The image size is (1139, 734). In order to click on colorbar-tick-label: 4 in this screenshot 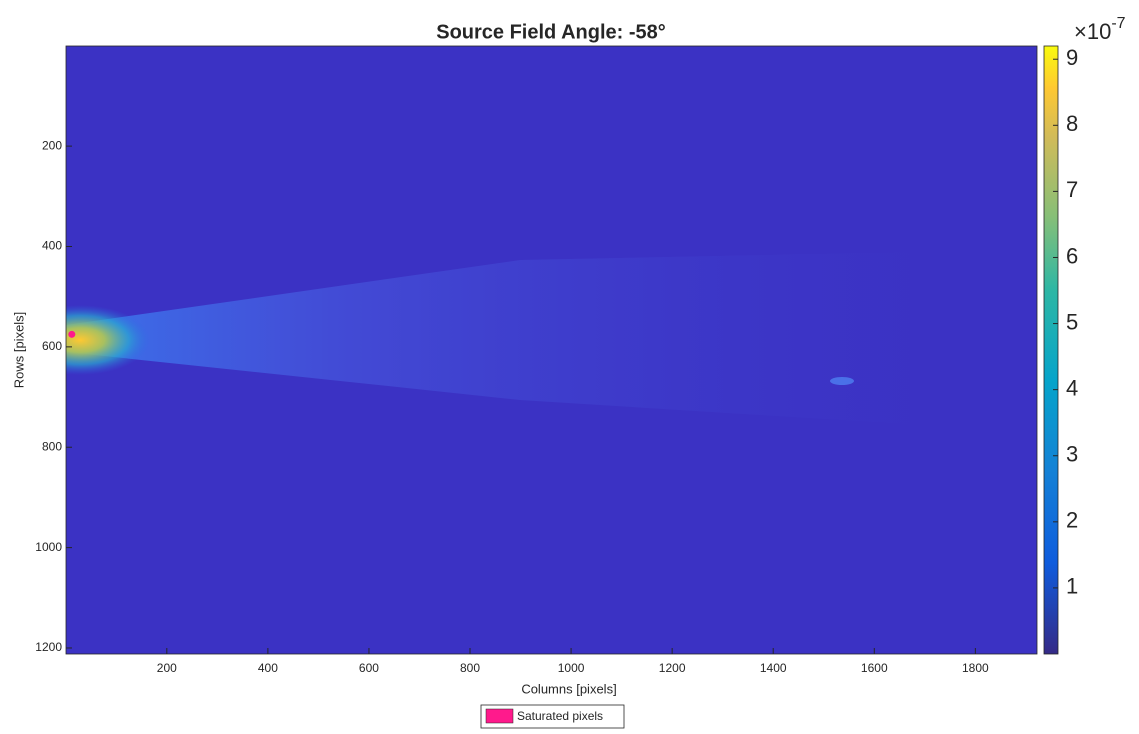, I will do `click(1072, 387)`.